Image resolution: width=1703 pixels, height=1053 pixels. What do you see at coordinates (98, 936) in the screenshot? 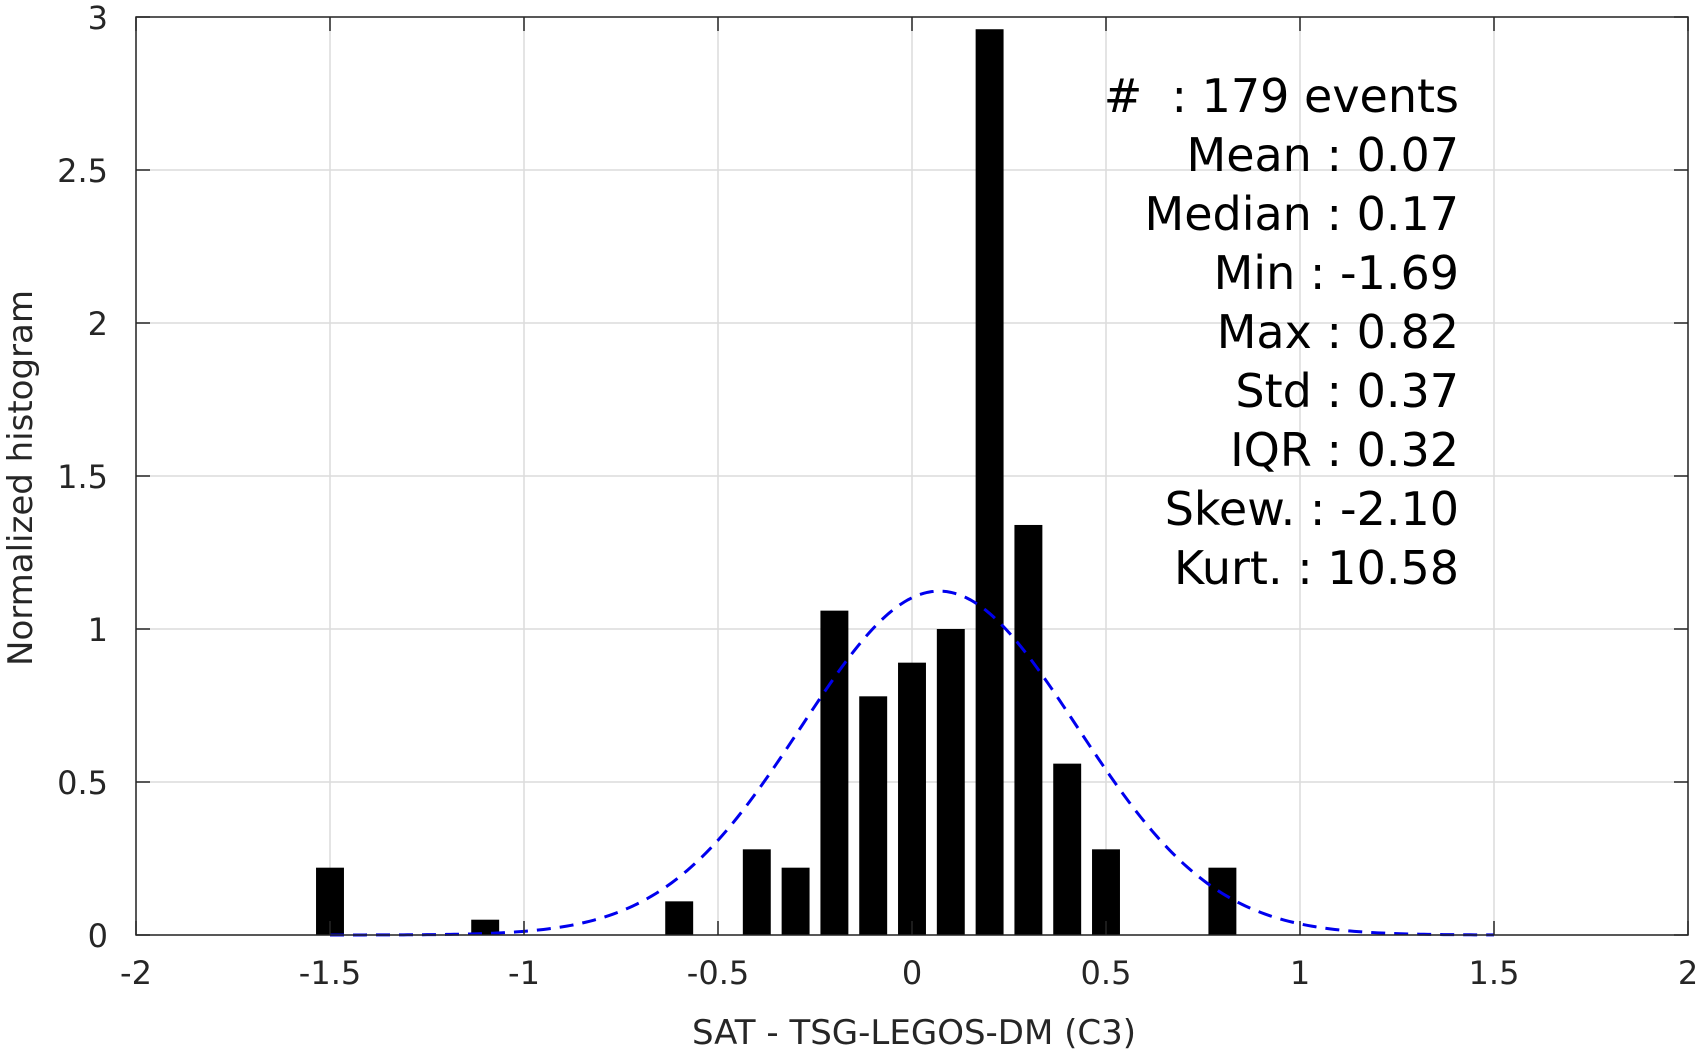
I see `y-tick-label: 0` at bounding box center [98, 936].